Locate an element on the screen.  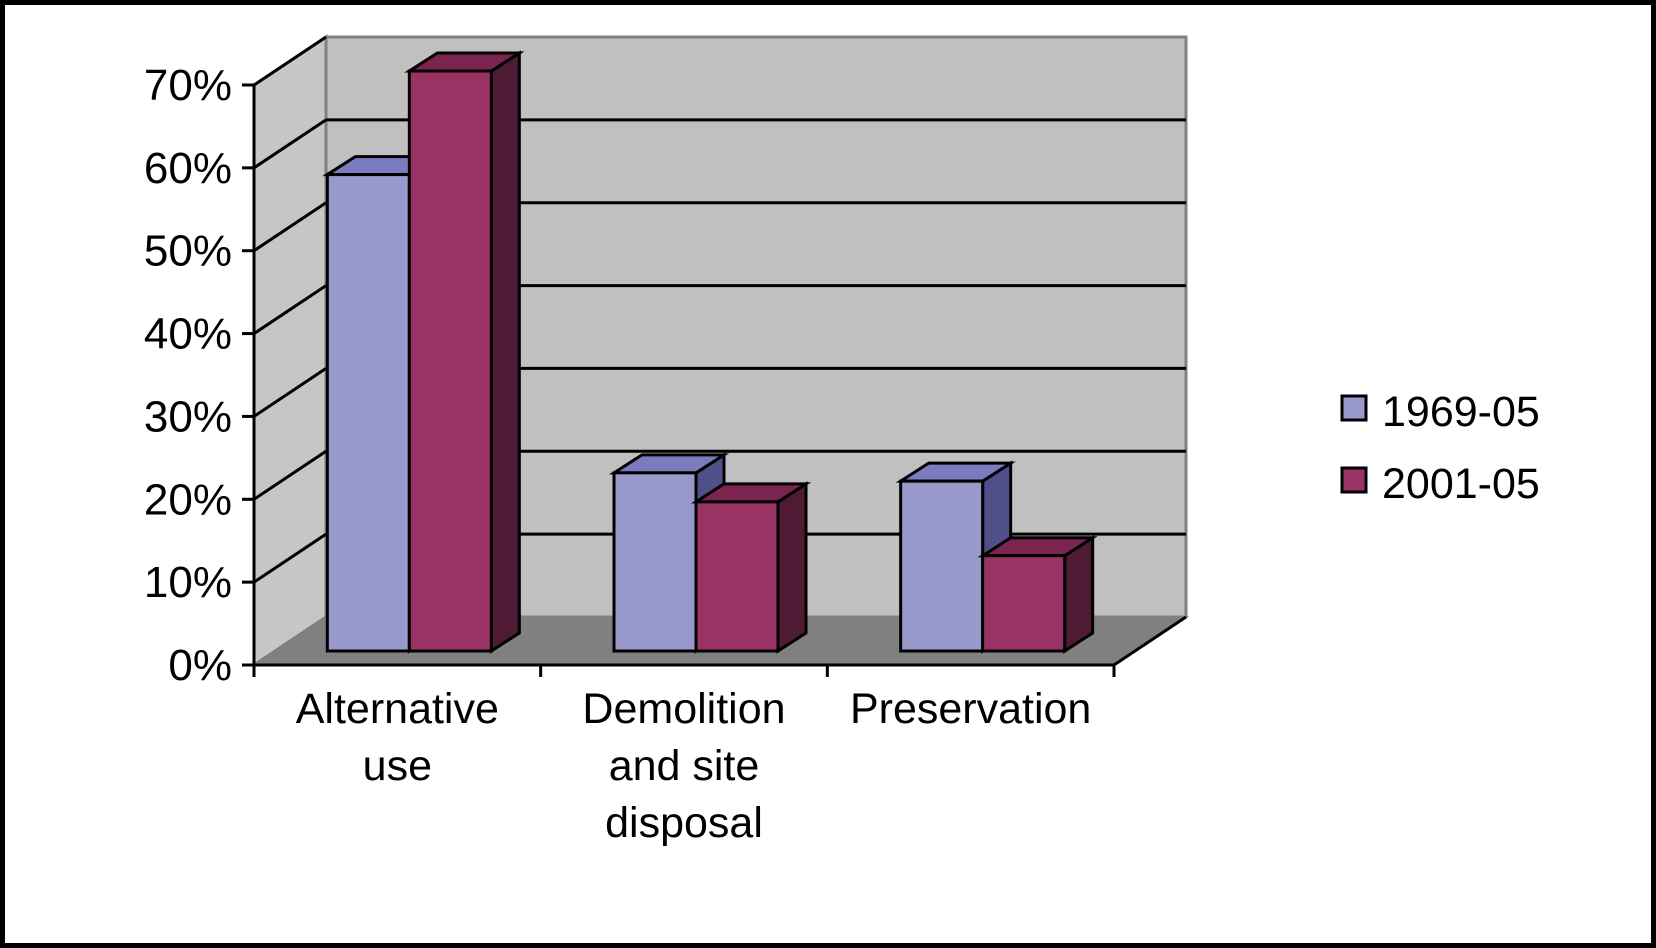
legend-label-1969-05: 1969-05 is located at coordinates (1461, 412).